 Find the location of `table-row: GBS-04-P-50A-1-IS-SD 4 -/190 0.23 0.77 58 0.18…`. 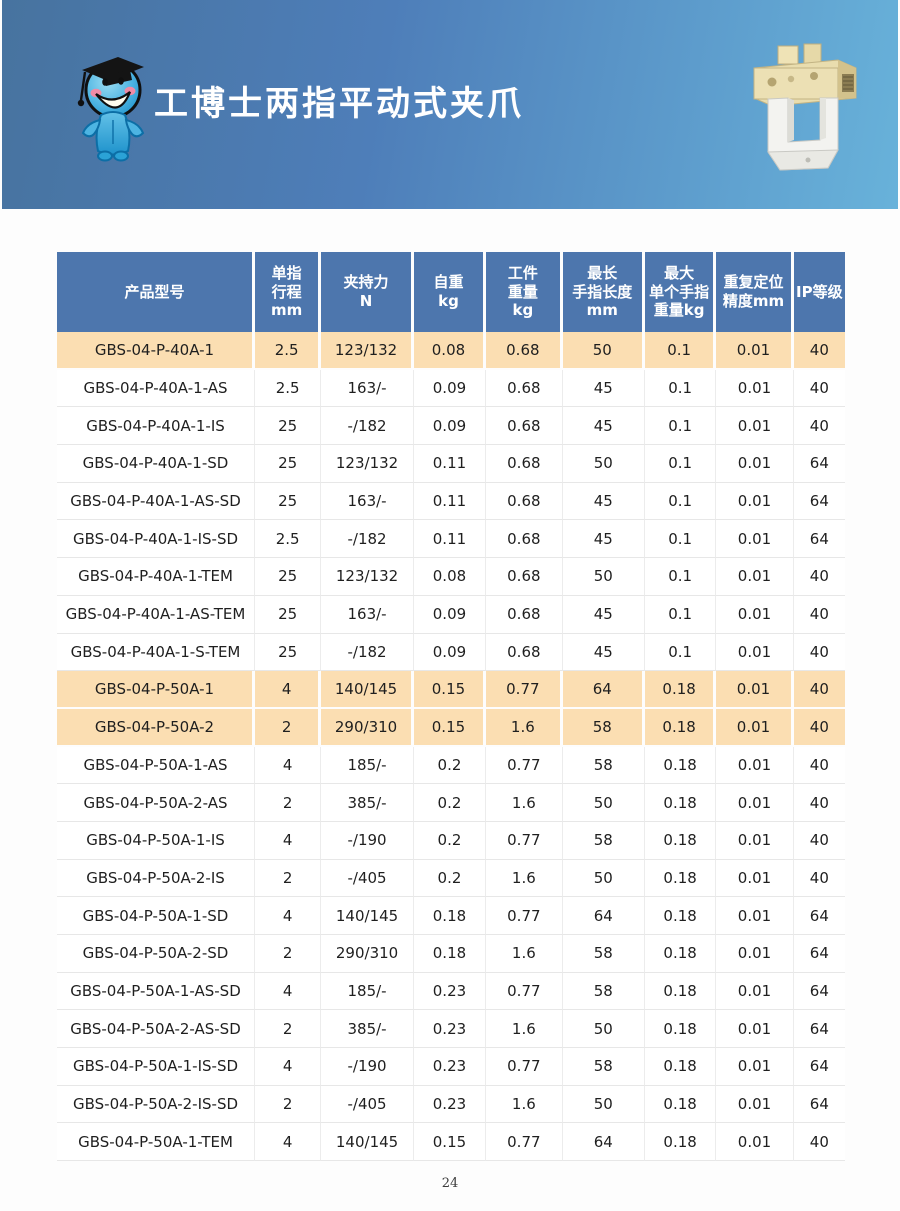

table-row: GBS-04-P-50A-1-IS-SD 4 -/190 0.23 0.77 58 0.18… is located at coordinates (451, 1067).